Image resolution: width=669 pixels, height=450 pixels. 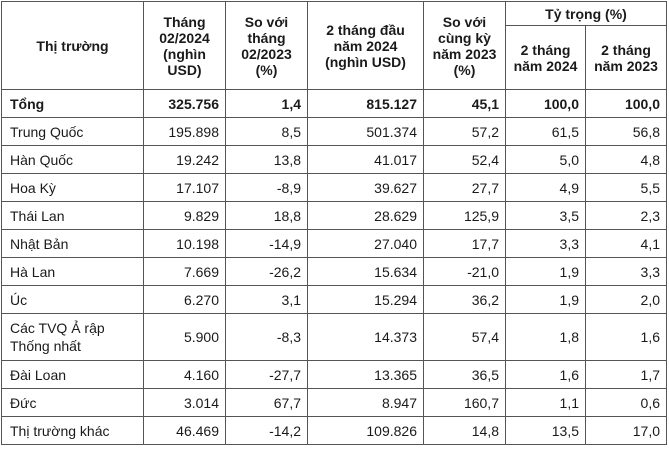 What do you see at coordinates (626, 131) in the screenshot?
I see `cell-share-2023: 56,8` at bounding box center [626, 131].